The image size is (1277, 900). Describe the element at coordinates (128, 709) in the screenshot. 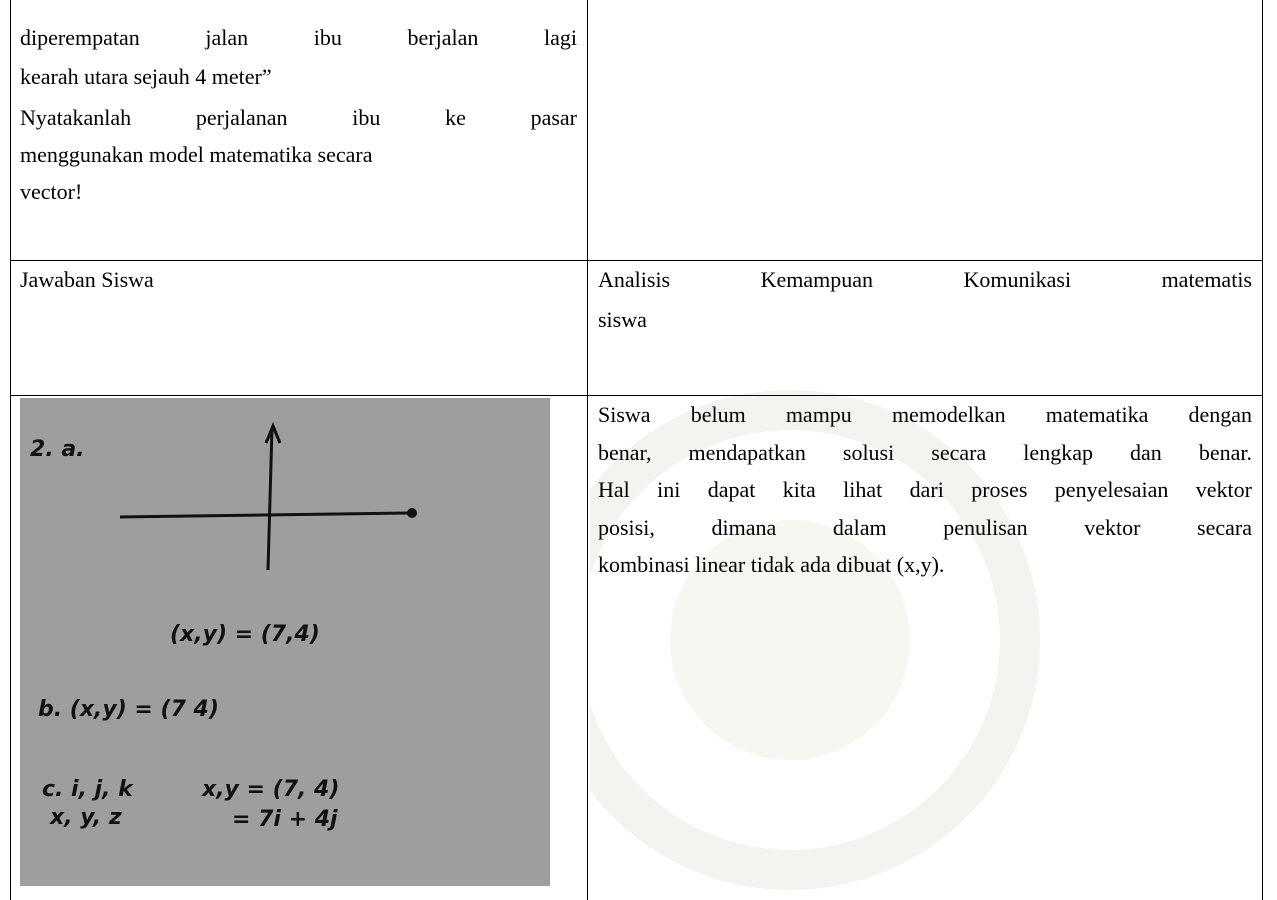

I see `handwriting: b. (x,y) = (7 4)` at that location.